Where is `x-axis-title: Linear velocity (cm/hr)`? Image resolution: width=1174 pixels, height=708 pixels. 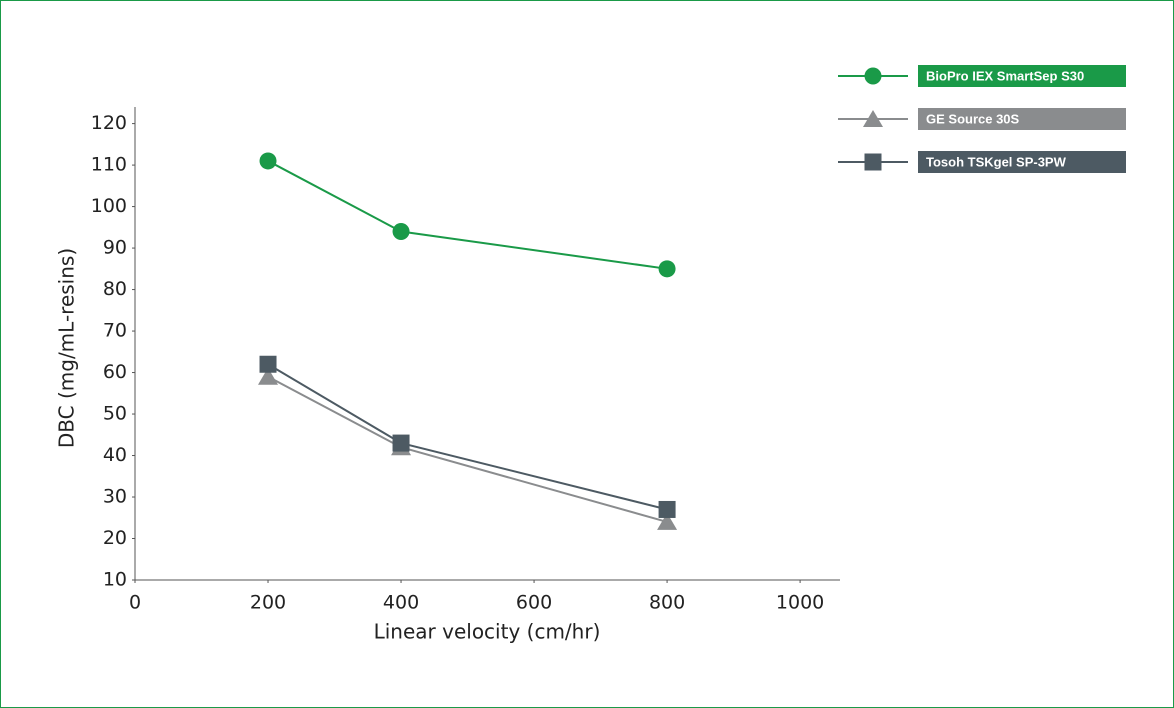 x-axis-title: Linear velocity (cm/hr) is located at coordinates (487, 632).